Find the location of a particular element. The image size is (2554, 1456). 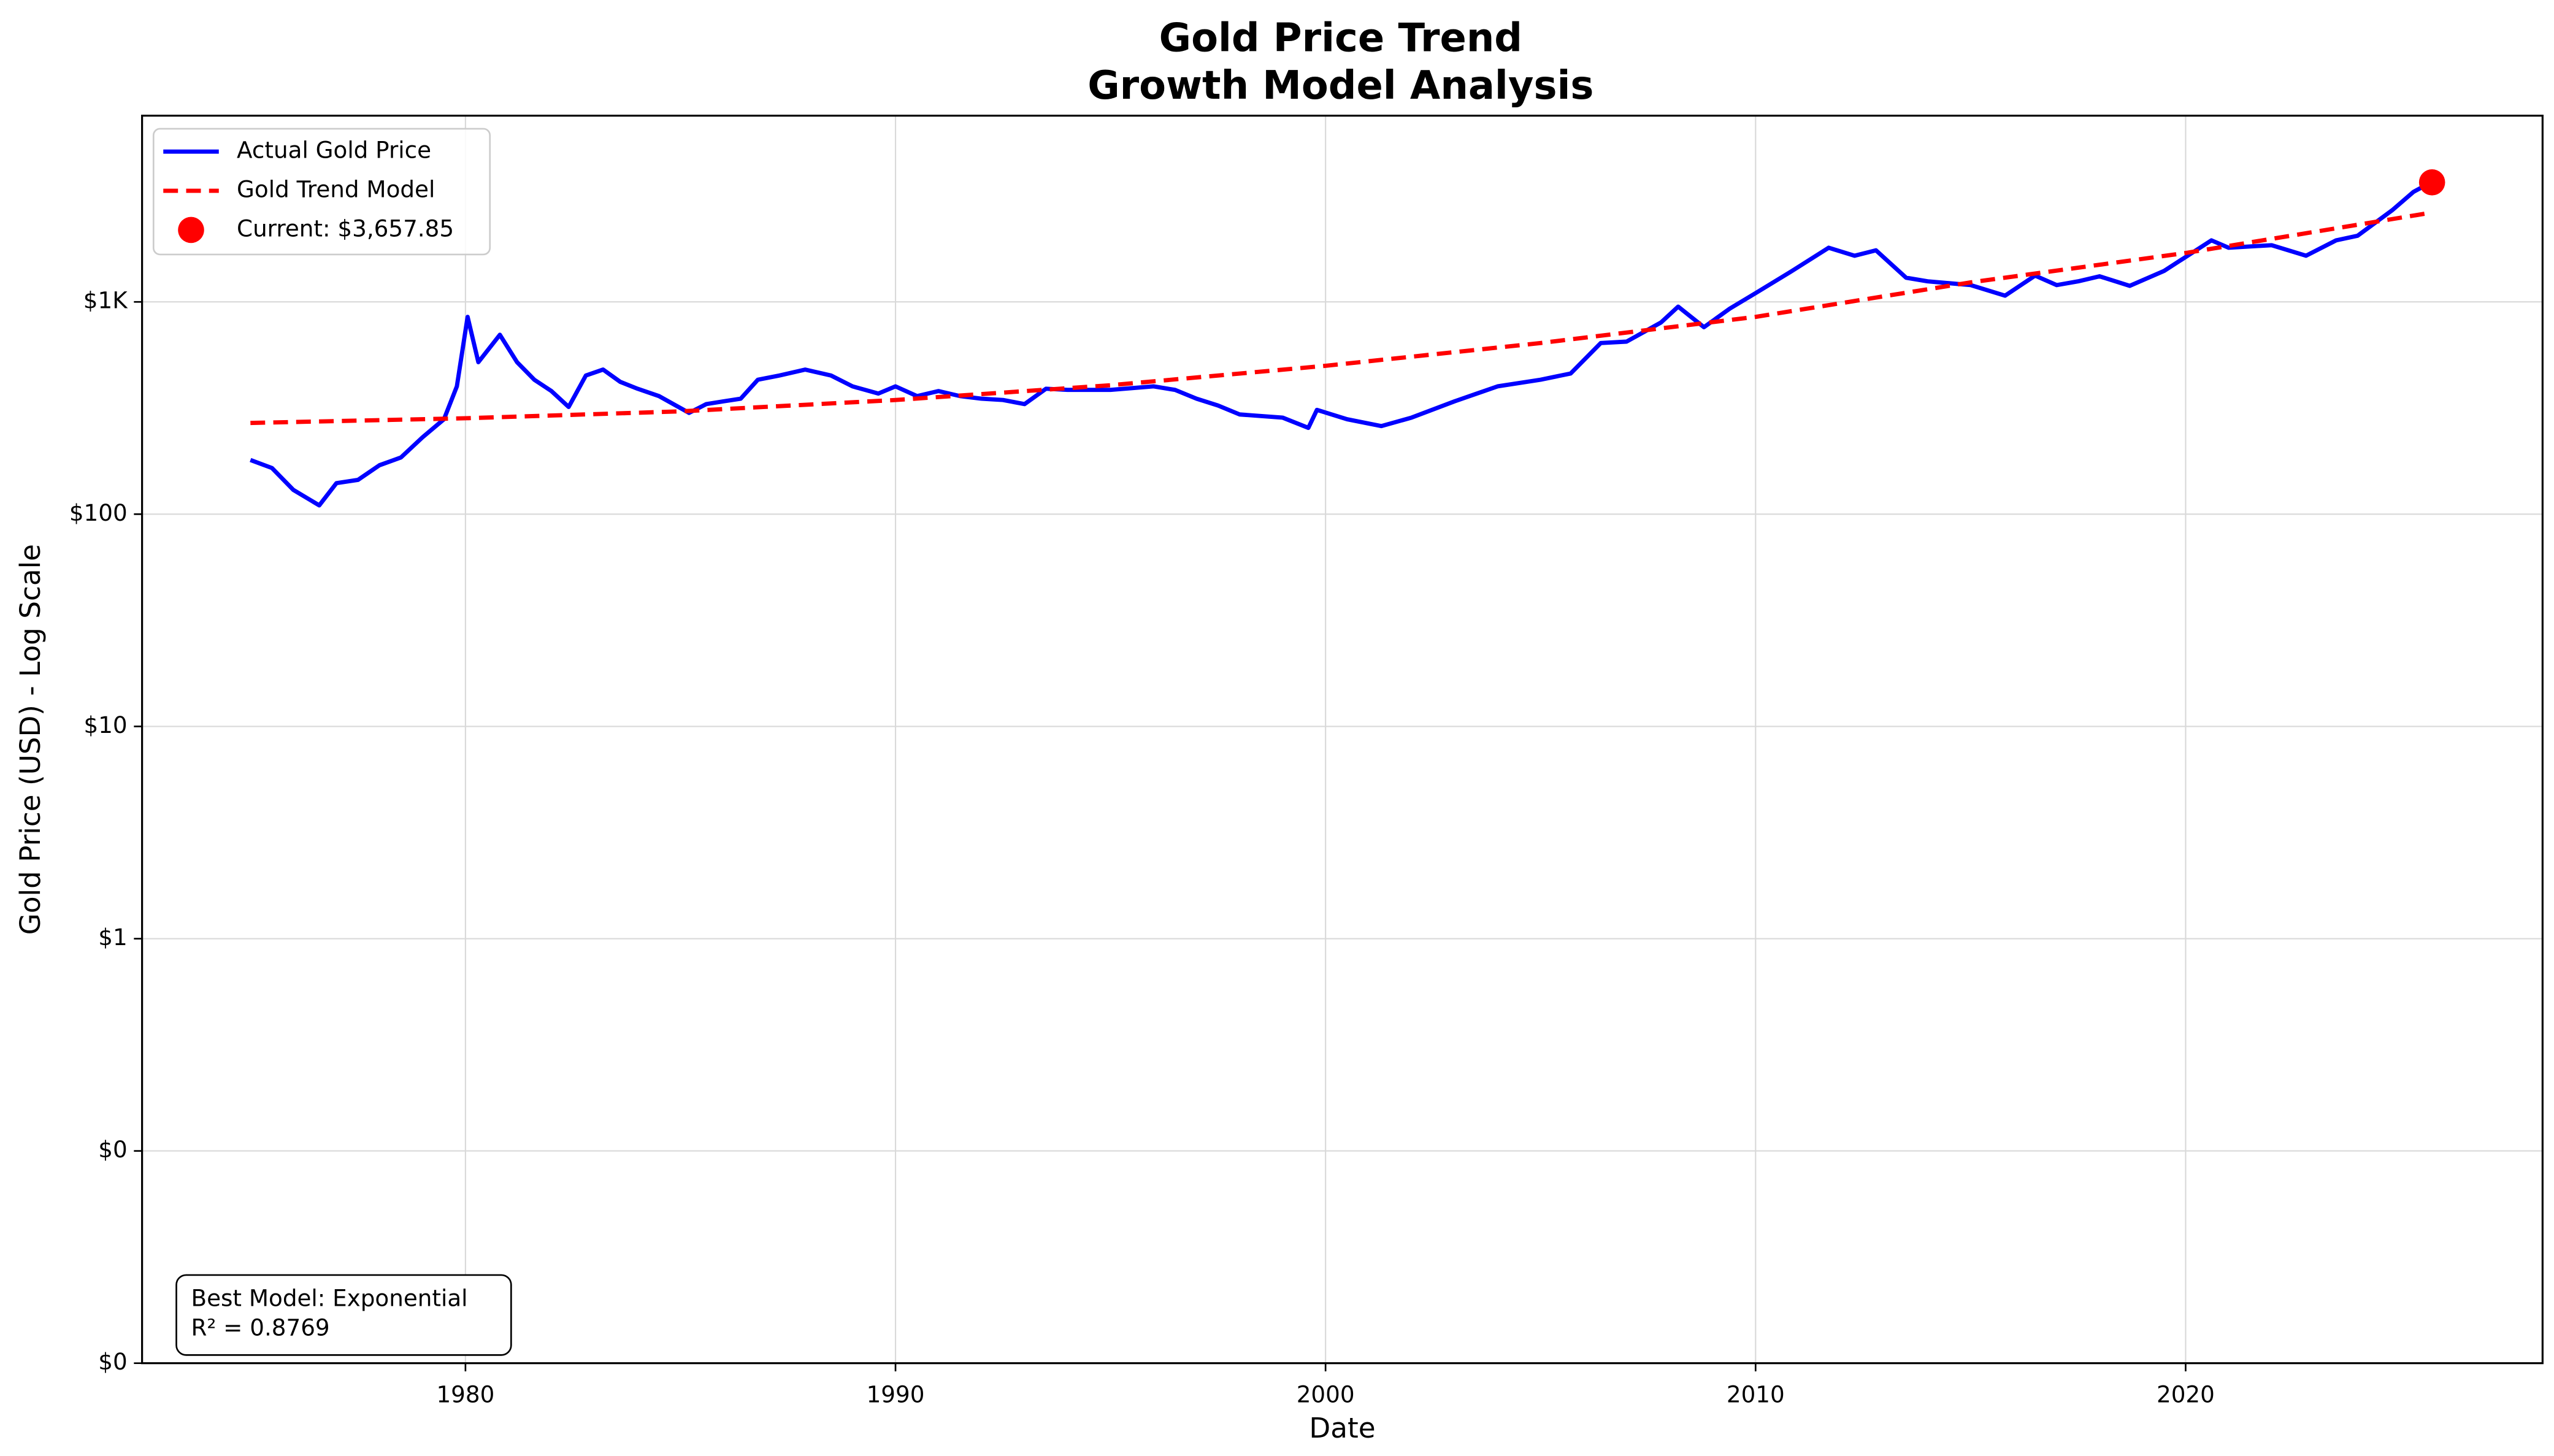

chart-title: Gold Price Trend is located at coordinates (1341, 38).